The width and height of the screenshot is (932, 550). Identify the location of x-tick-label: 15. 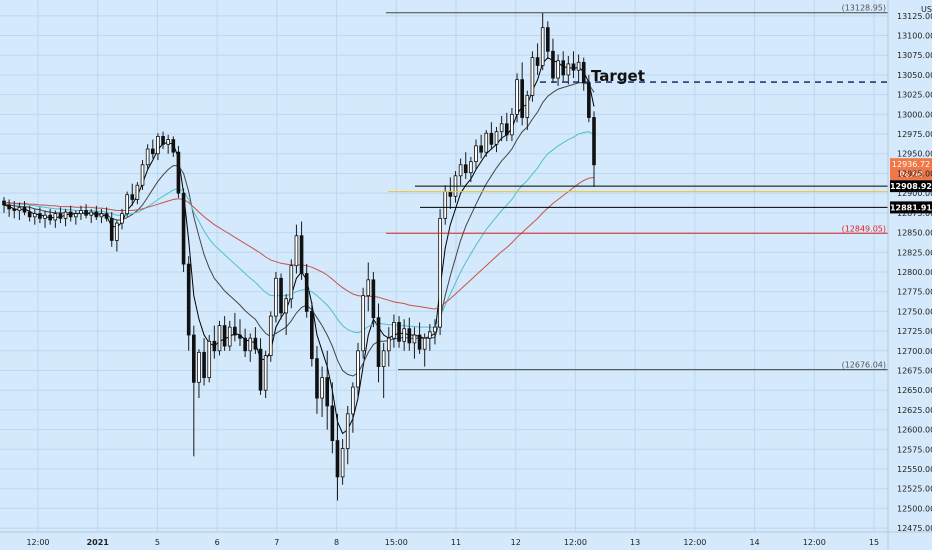
(874, 542).